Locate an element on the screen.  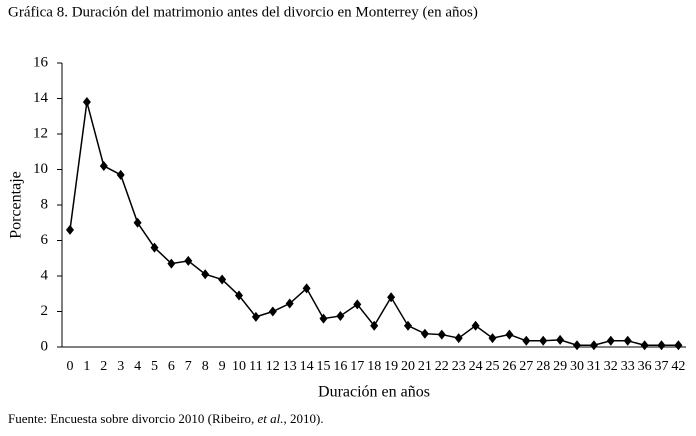
x-tick-label: 16 is located at coordinates (340, 366).